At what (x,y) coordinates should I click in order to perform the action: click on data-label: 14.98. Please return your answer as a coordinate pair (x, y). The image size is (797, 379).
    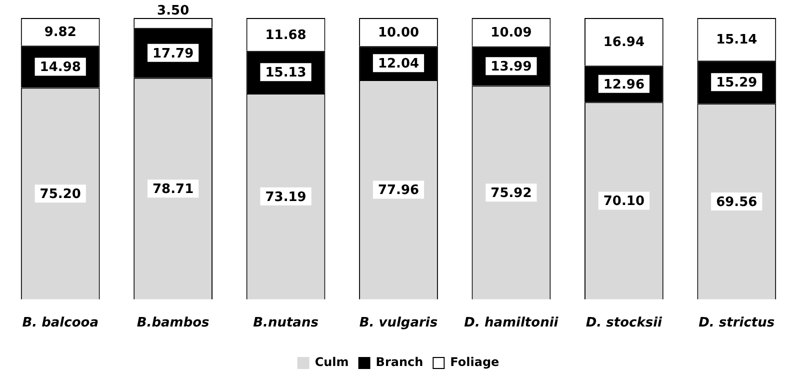
    Looking at the image, I should click on (60, 68).